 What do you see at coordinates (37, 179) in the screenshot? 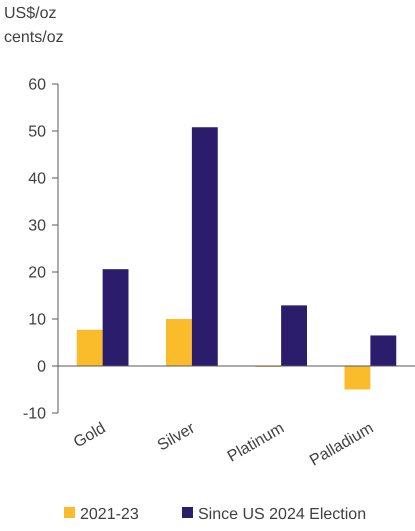
I see `y-tick-label: 40` at bounding box center [37, 179].